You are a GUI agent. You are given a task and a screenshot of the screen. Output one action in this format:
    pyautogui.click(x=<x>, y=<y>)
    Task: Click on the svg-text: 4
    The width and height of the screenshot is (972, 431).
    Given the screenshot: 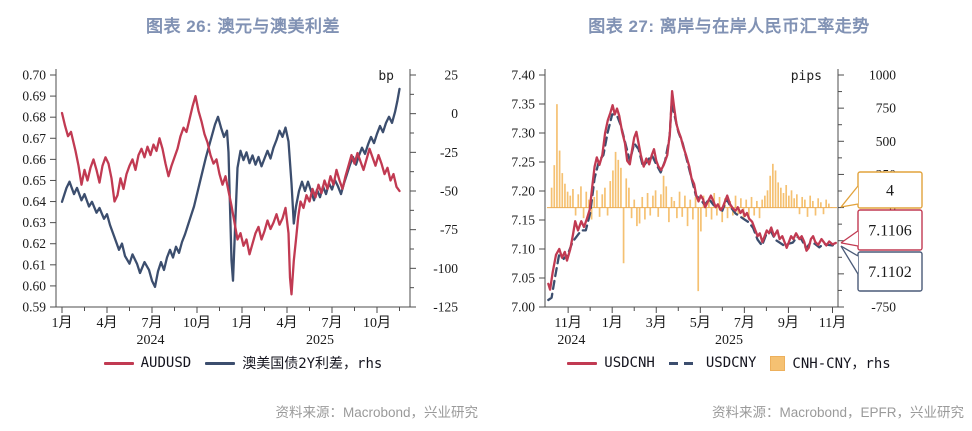 What is the action you would take?
    pyautogui.click(x=890, y=191)
    